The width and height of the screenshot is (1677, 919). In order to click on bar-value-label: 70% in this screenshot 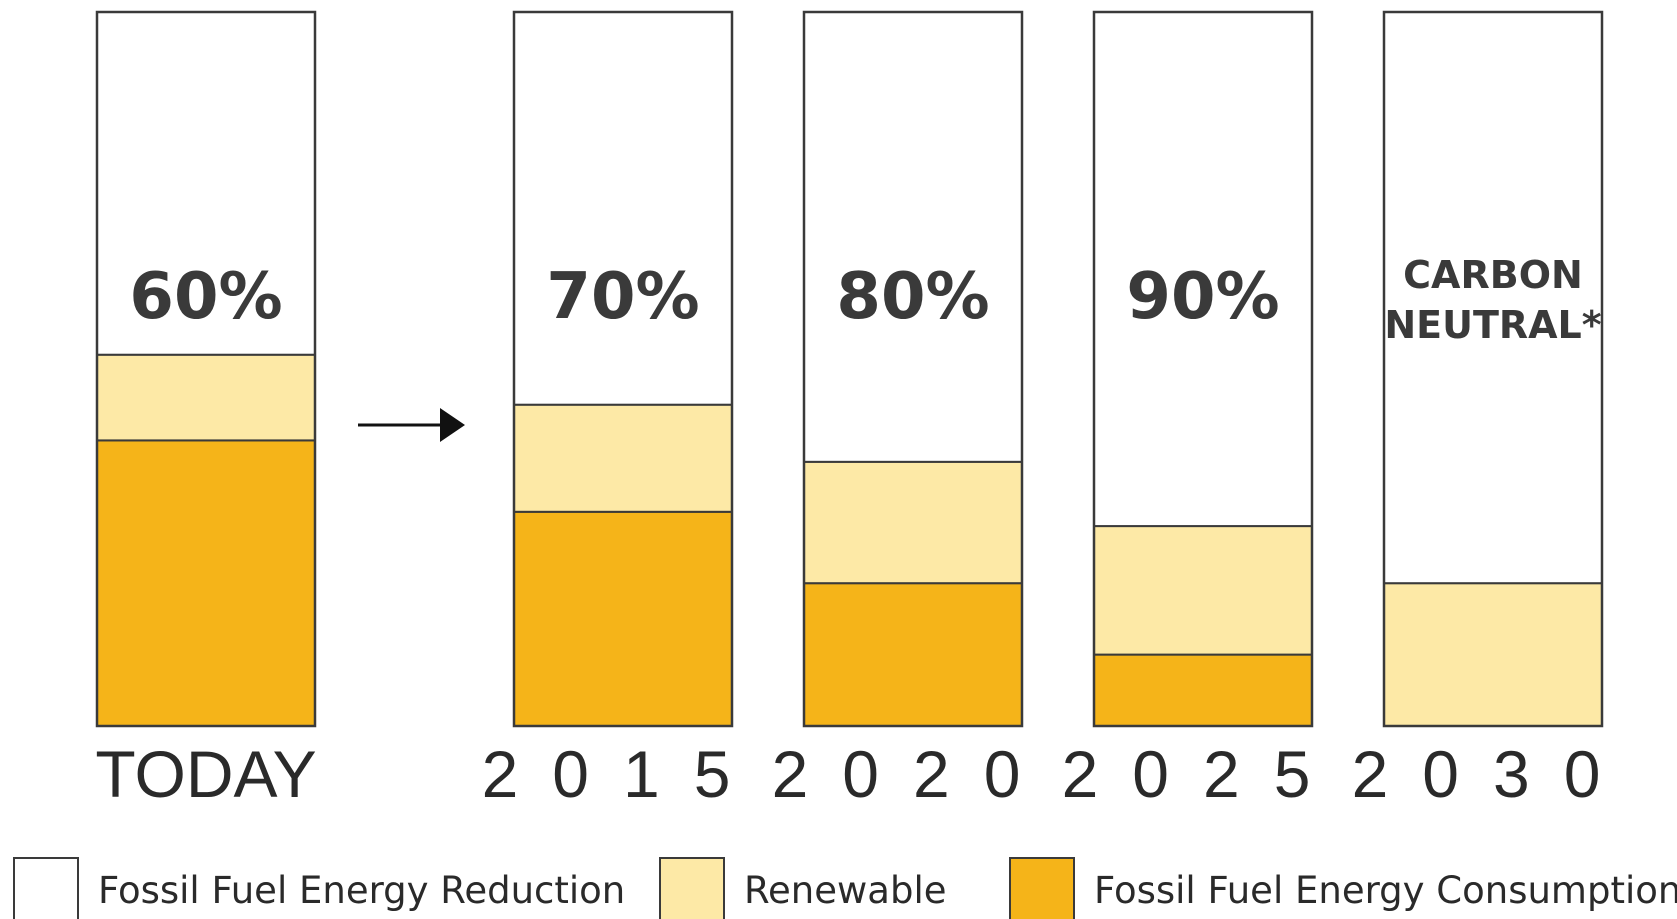, I will do `click(622, 297)`.